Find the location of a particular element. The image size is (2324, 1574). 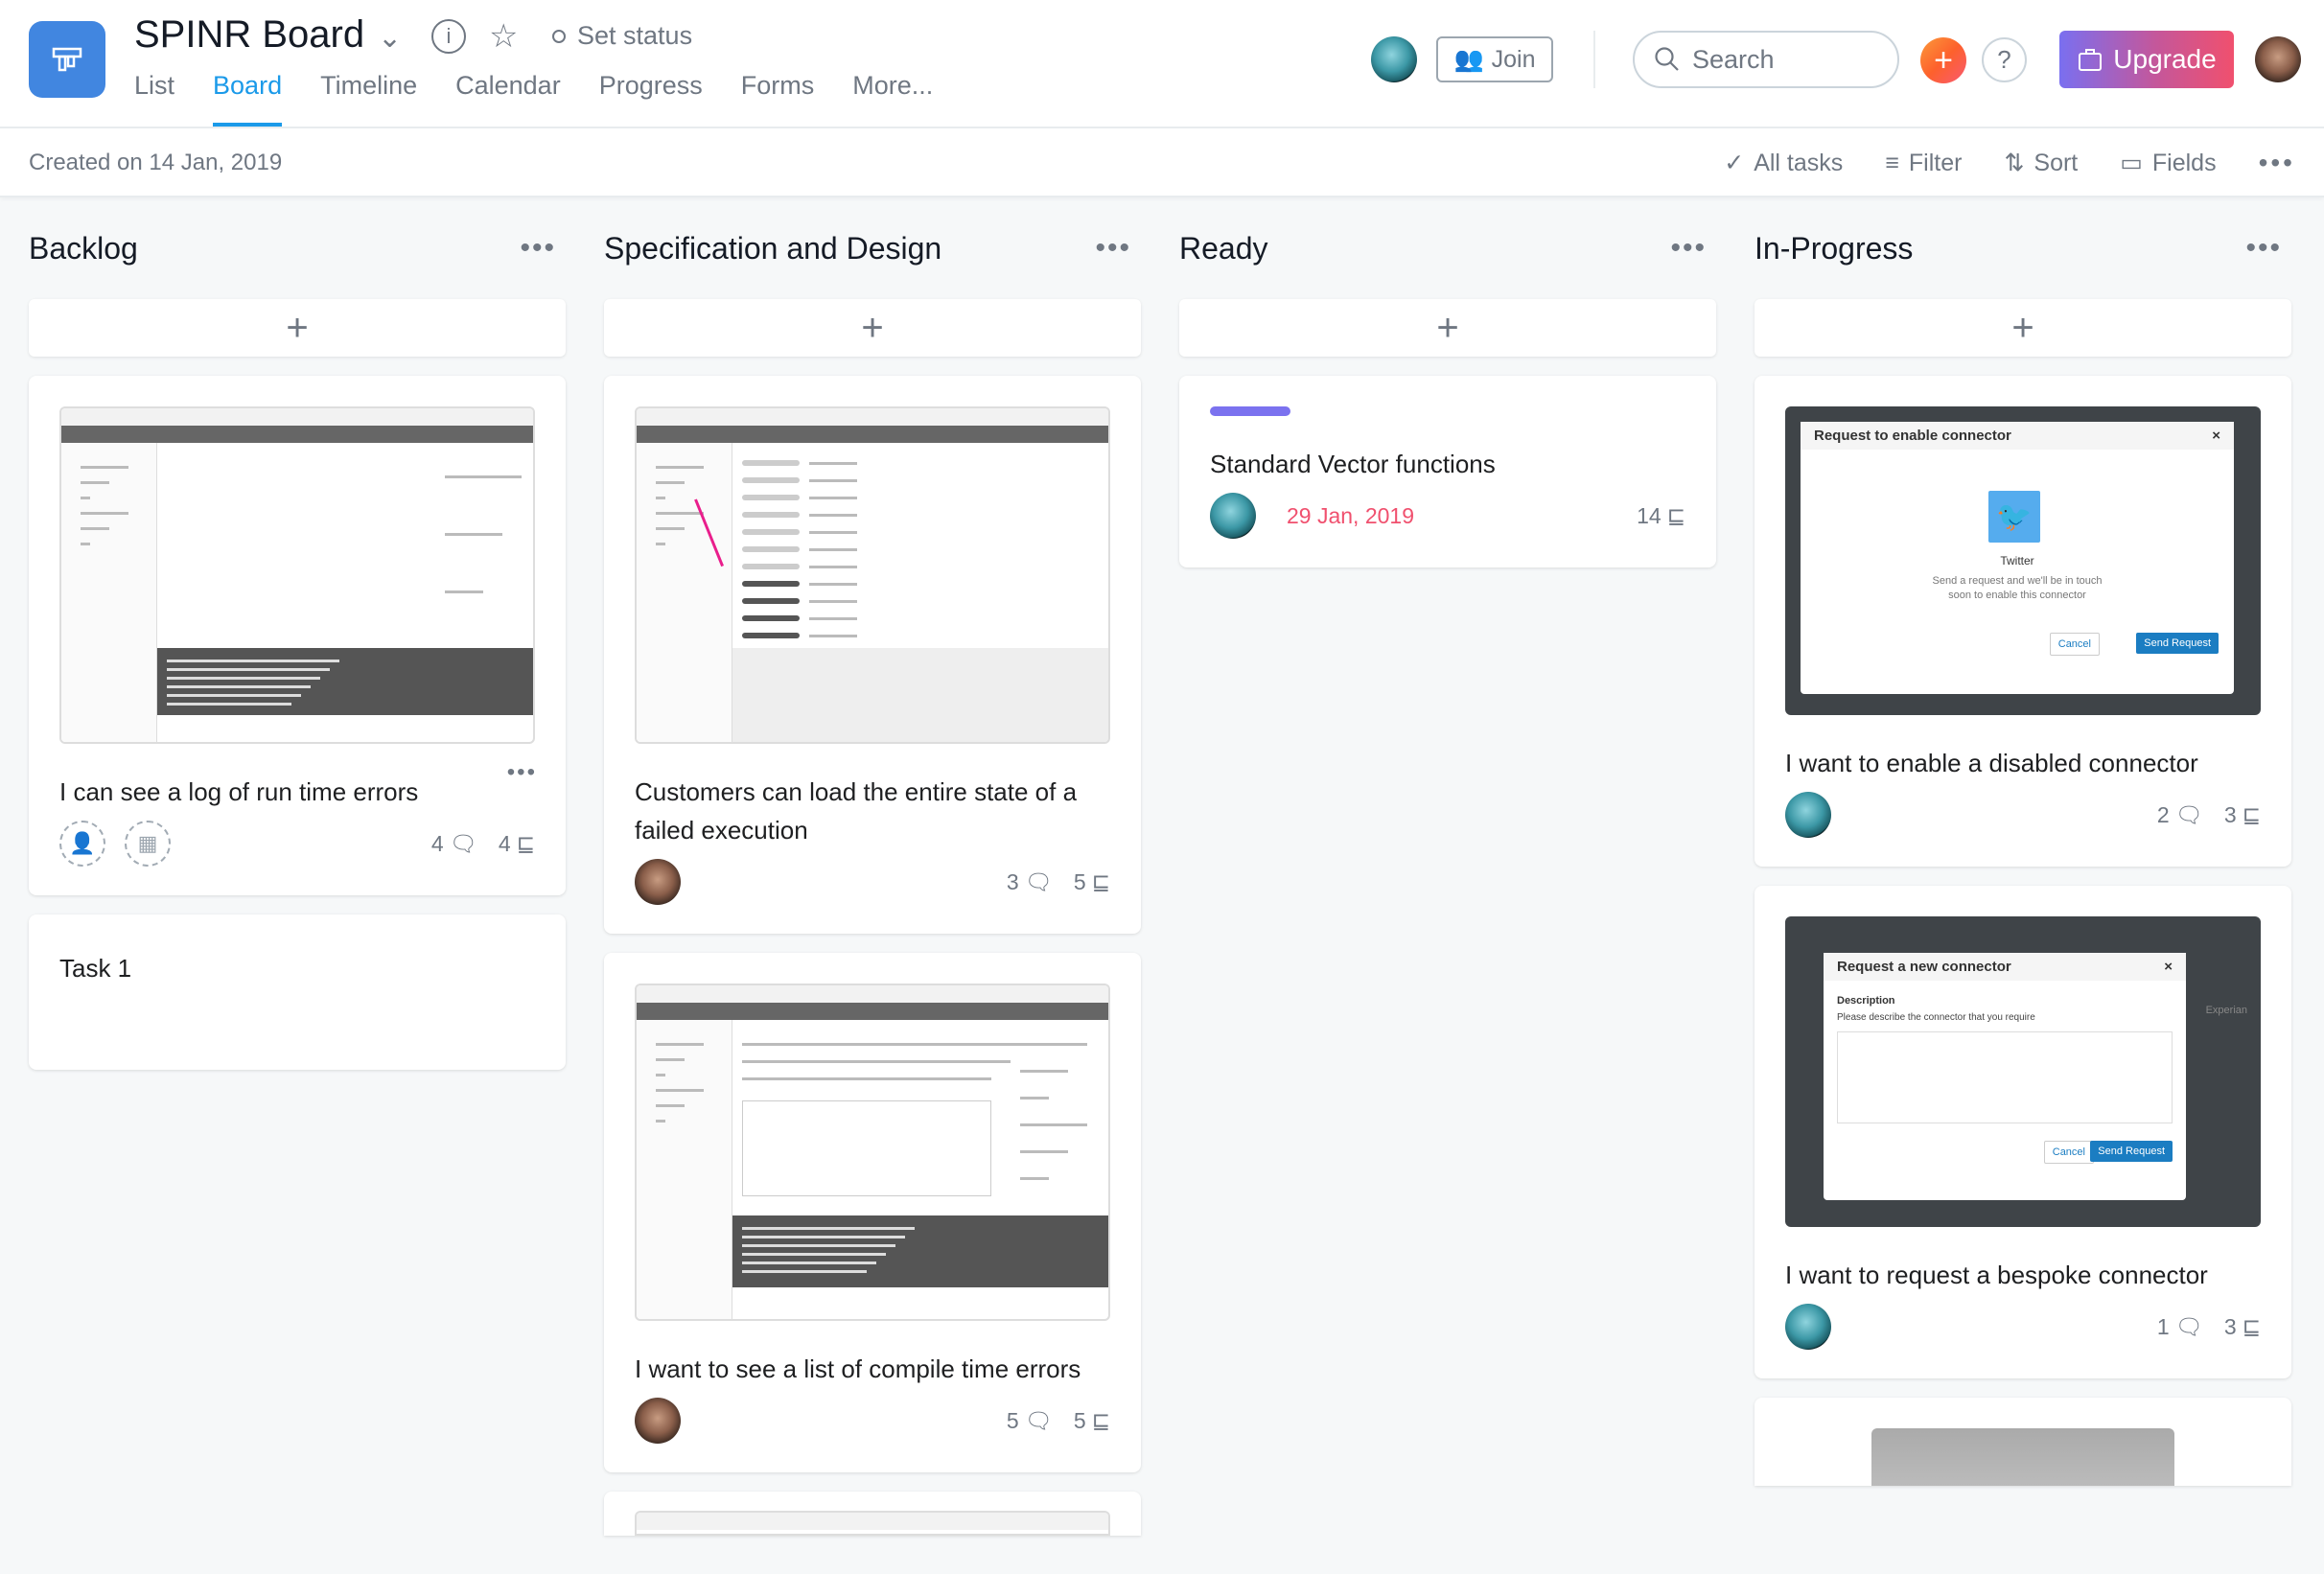

quick-add-button: + is located at coordinates (1943, 60).